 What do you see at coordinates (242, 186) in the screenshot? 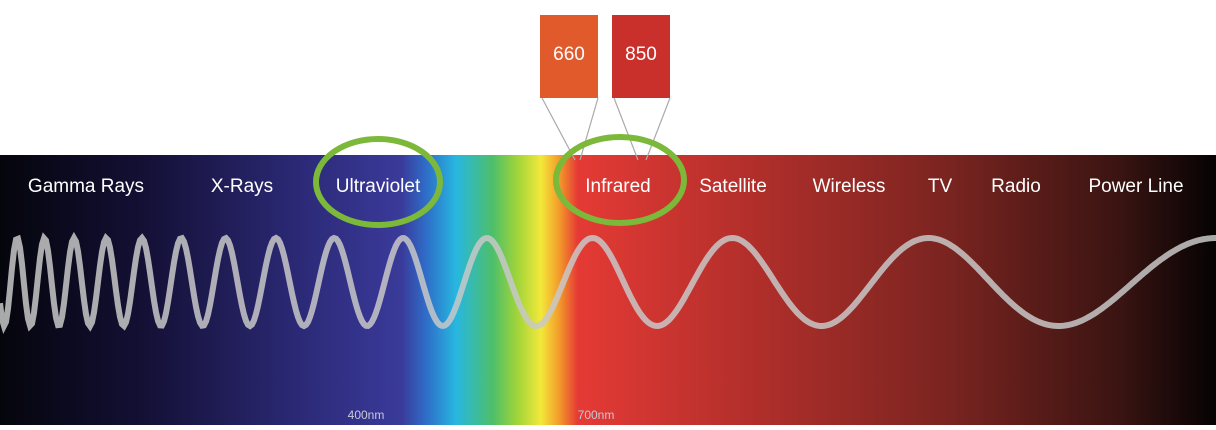
I see `band-label: X-Rays` at bounding box center [242, 186].